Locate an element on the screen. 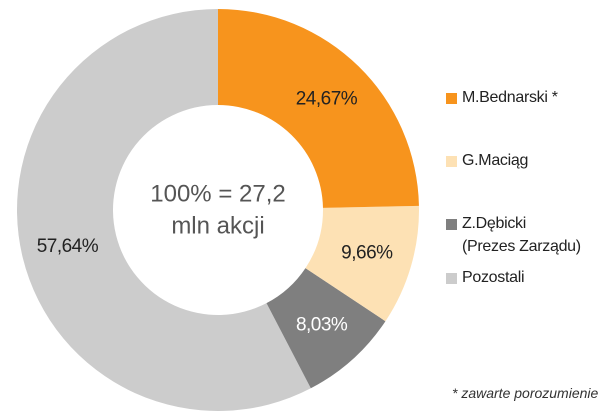 Image resolution: width=610 pixels, height=420 pixels. slice-label: 8,03% is located at coordinates (322, 324).